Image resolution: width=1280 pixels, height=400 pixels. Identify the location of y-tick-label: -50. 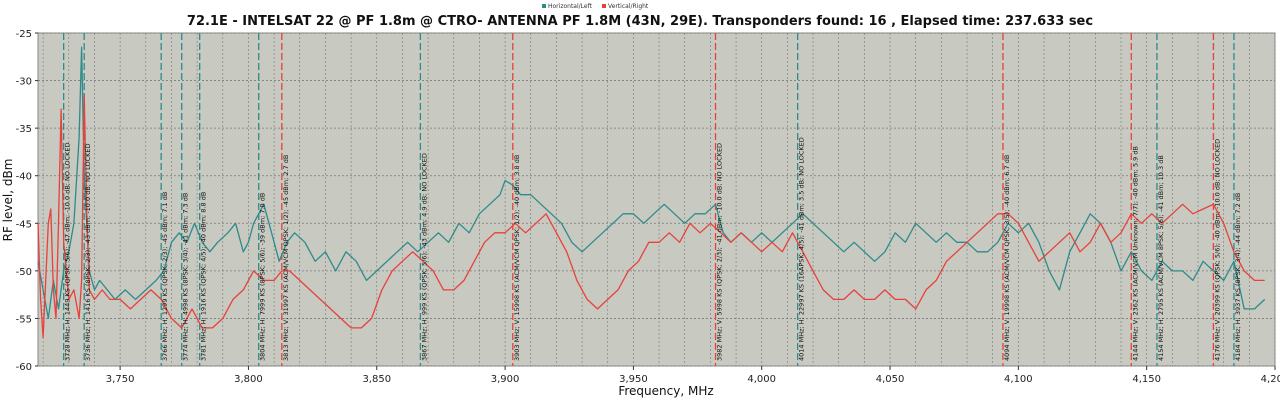
(24, 272).